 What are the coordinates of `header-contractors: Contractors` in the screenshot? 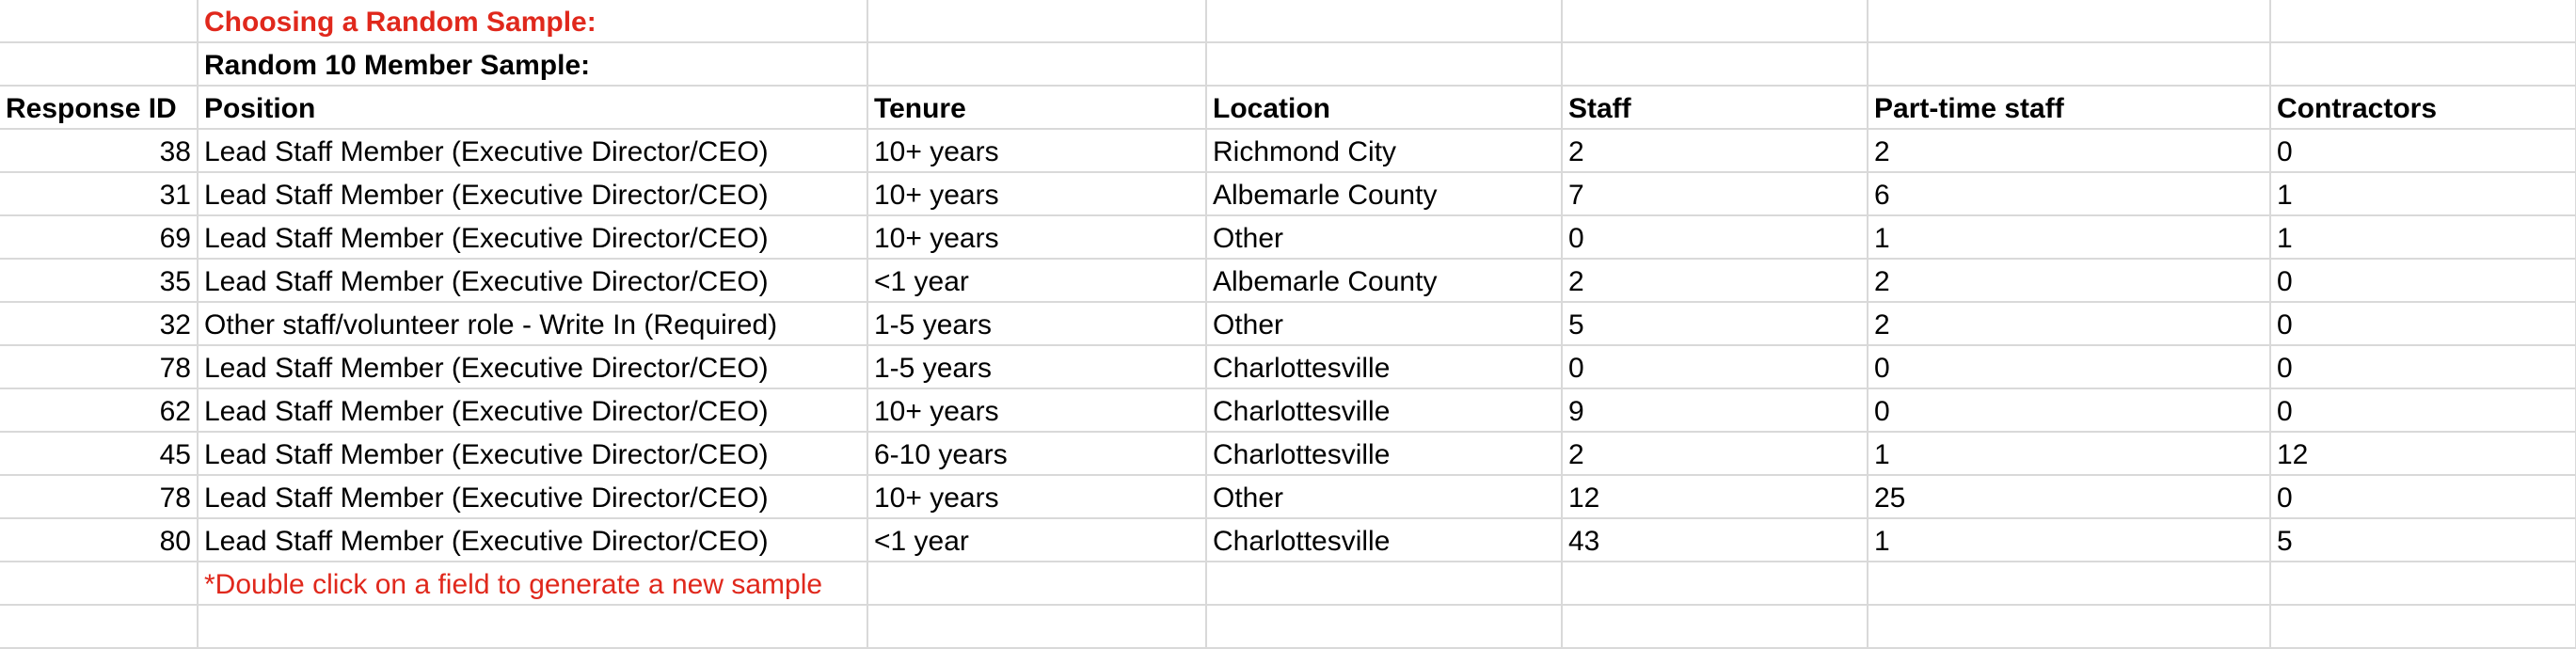 It's located at (2423, 108).